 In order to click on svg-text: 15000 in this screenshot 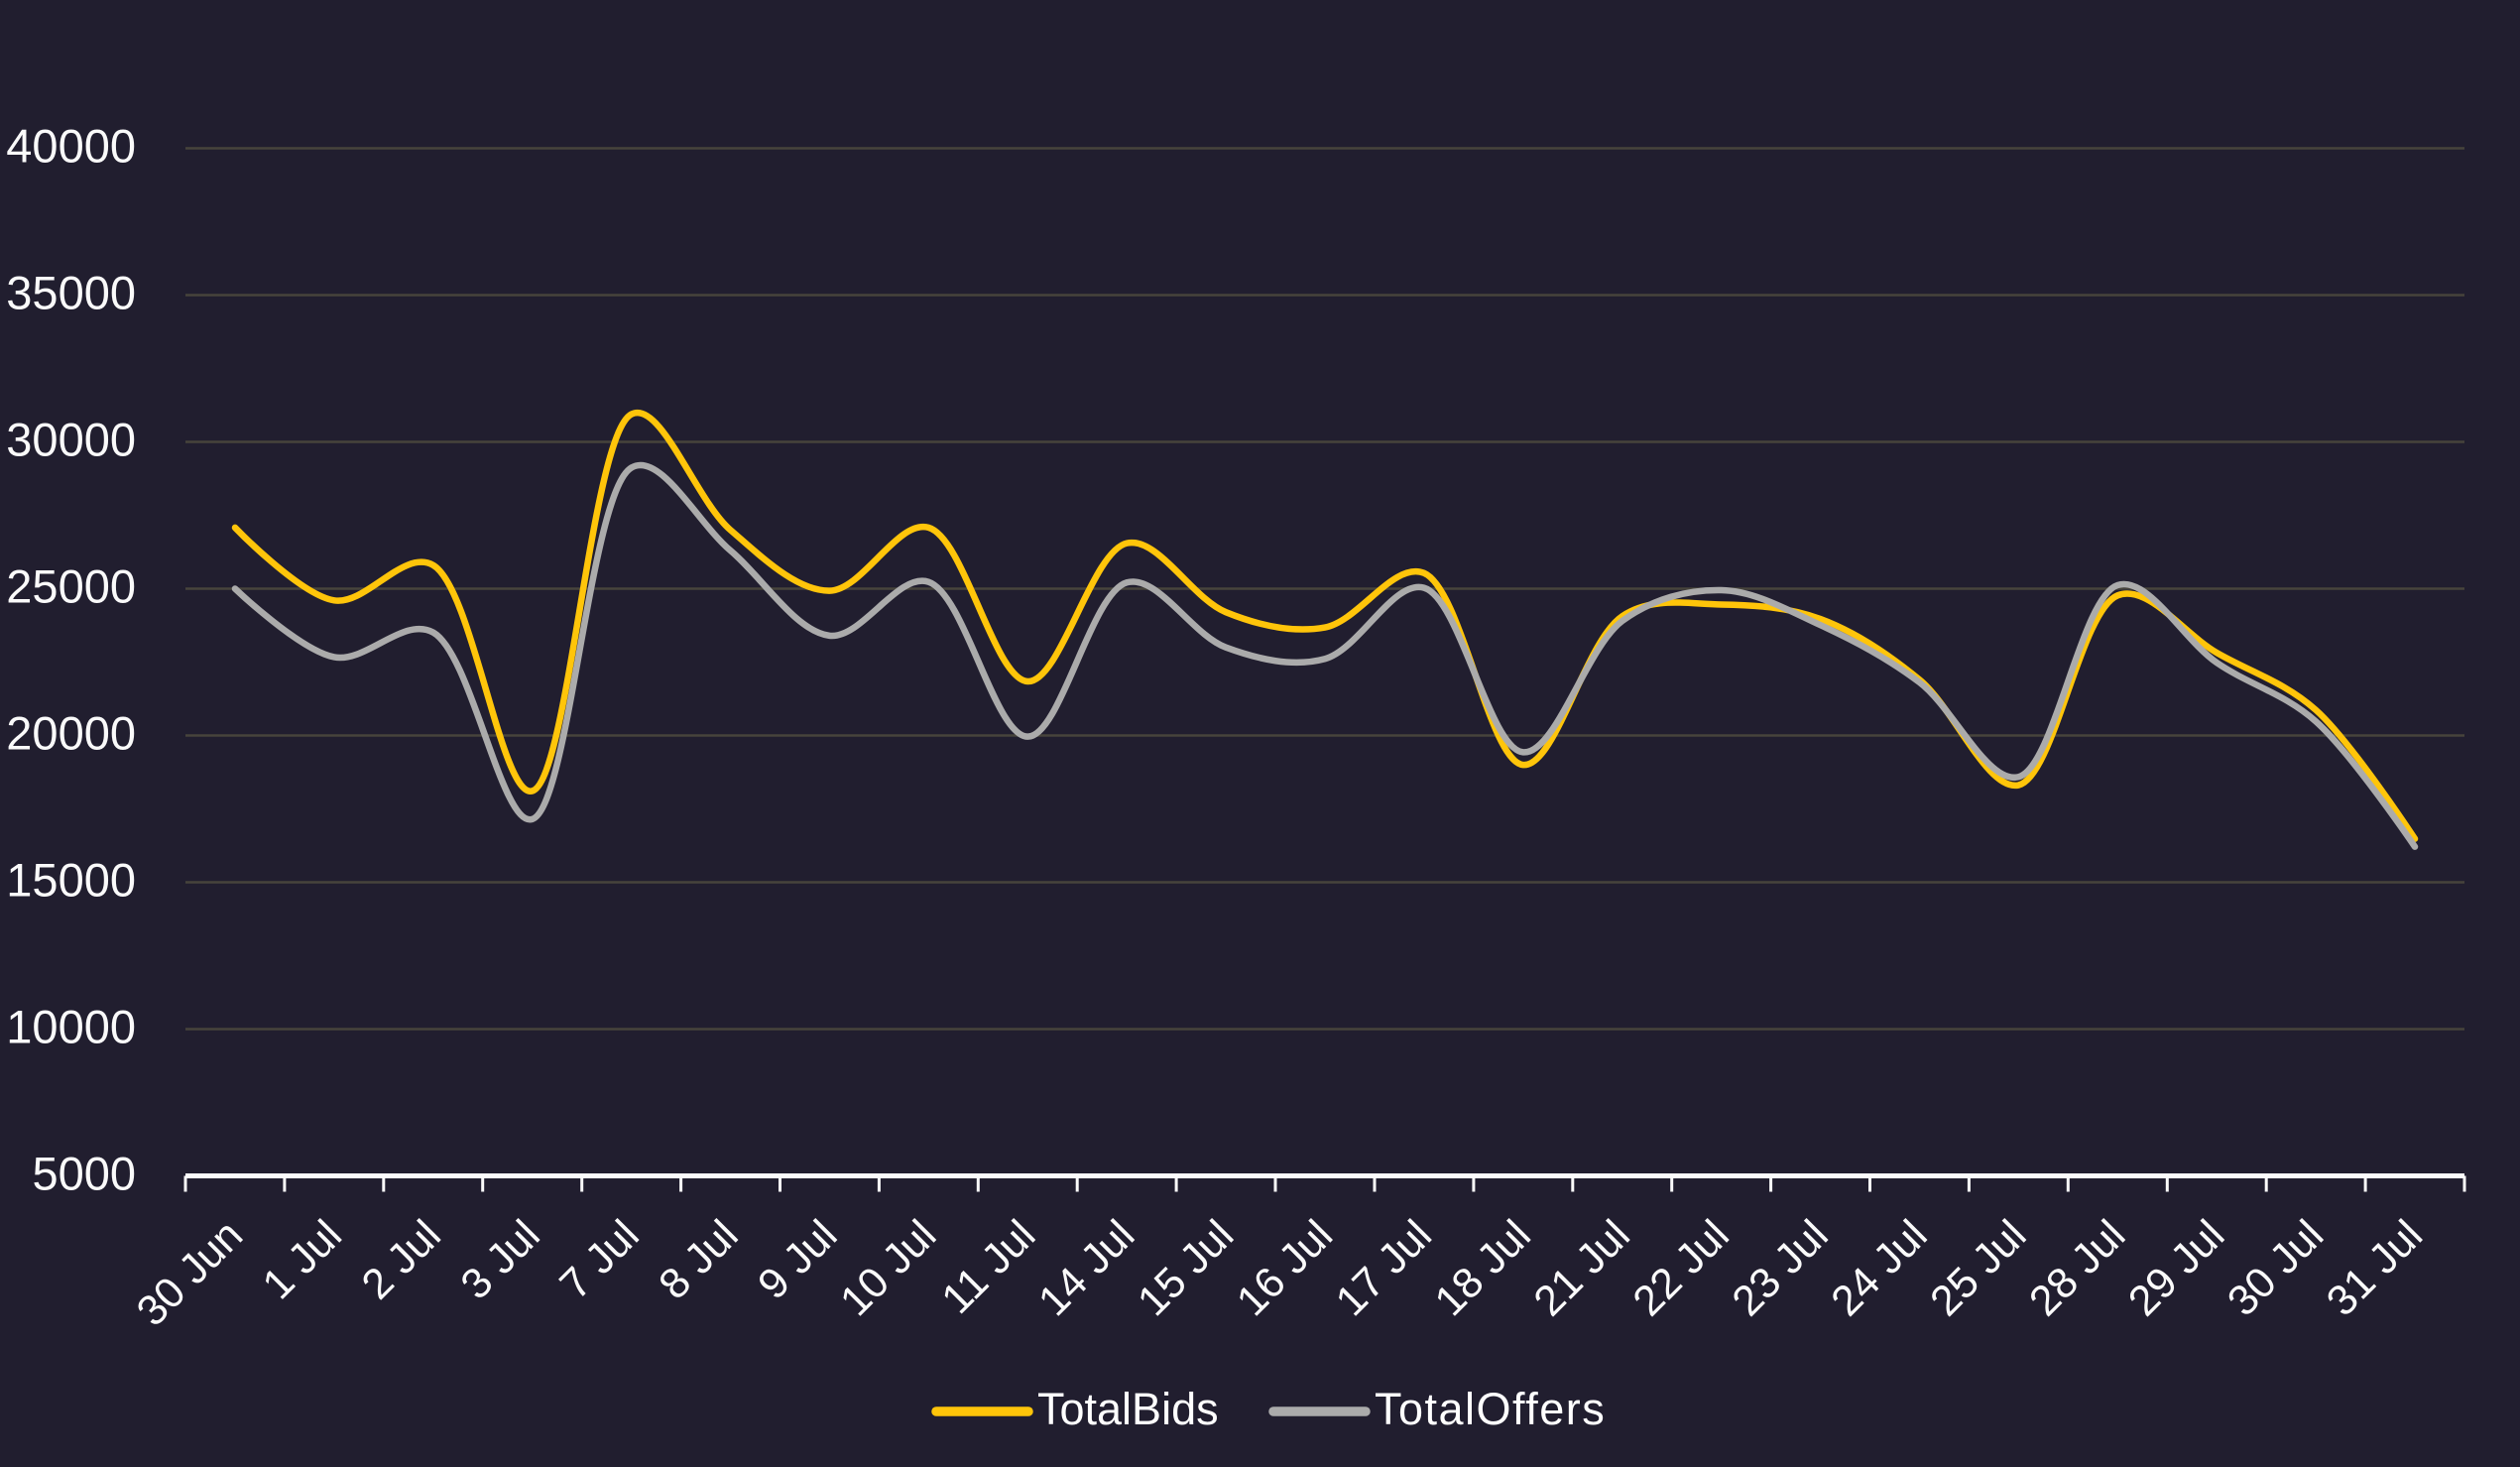, I will do `click(71, 880)`.